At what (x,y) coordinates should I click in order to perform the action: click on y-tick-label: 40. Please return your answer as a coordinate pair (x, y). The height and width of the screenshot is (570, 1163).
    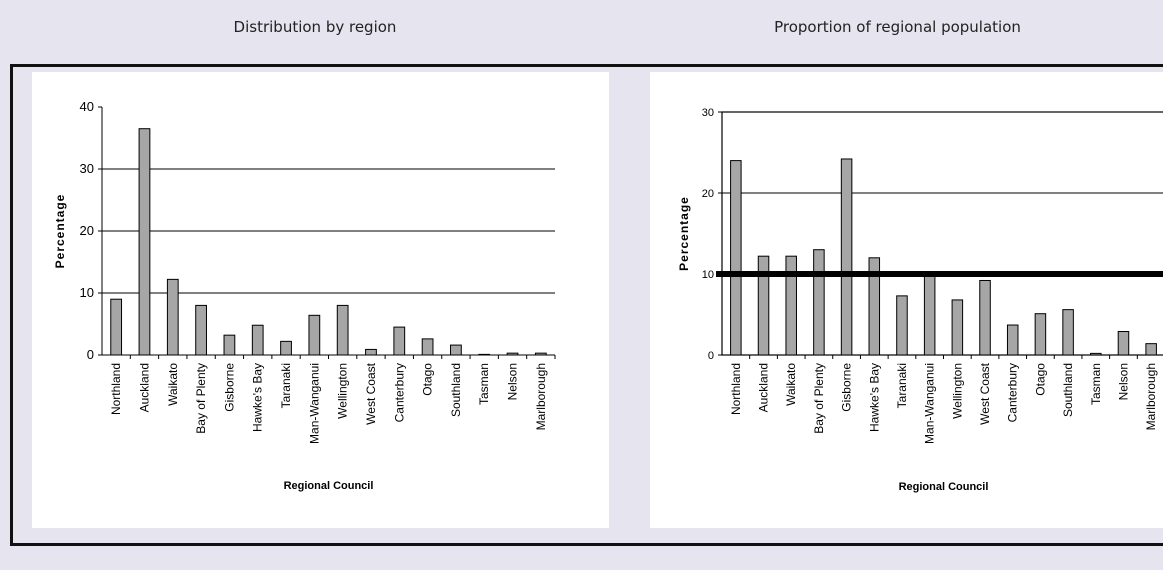
    Looking at the image, I should click on (87, 106).